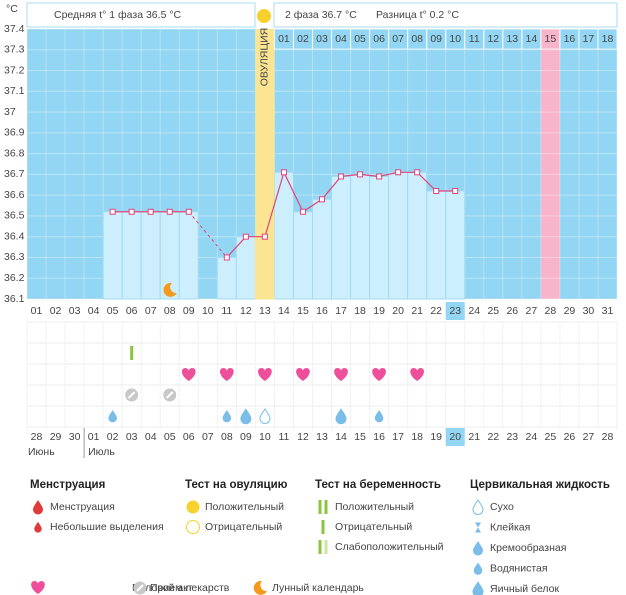 This screenshot has width=626, height=595. What do you see at coordinates (455, 311) in the screenshot?
I see `x-tick-label: 23` at bounding box center [455, 311].